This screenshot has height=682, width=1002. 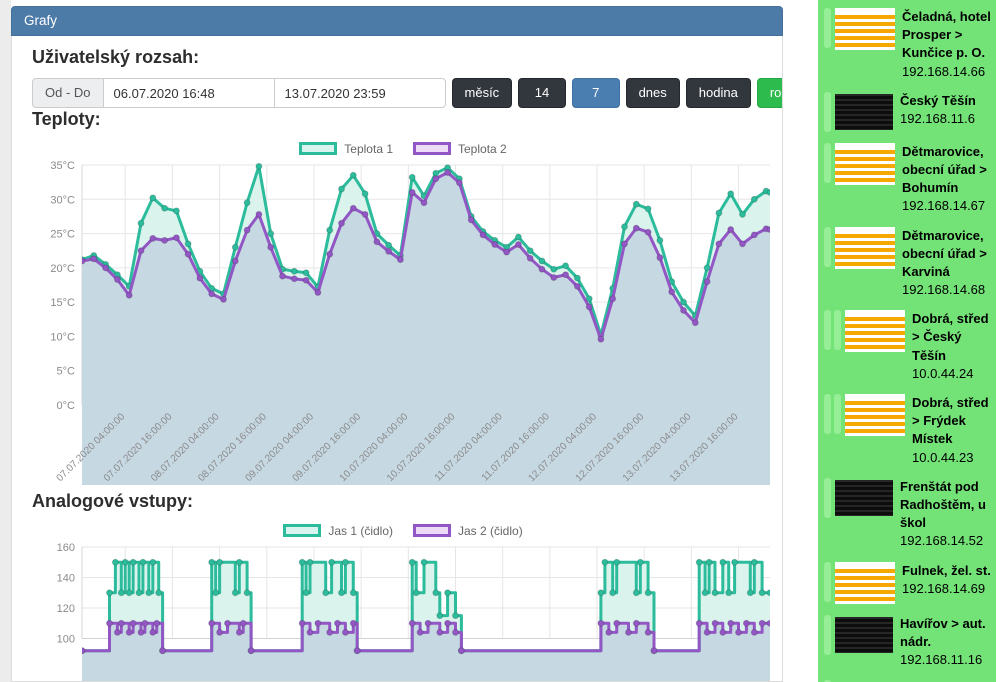 I want to click on chart-plot-area, so click(x=426, y=619).